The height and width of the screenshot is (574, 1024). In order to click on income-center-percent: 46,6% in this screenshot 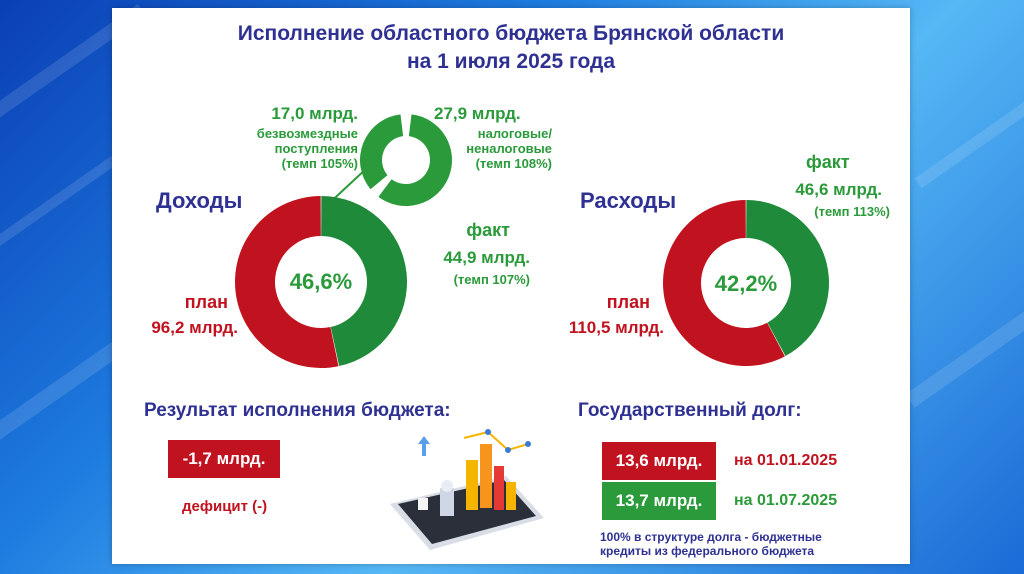, I will do `click(321, 281)`.